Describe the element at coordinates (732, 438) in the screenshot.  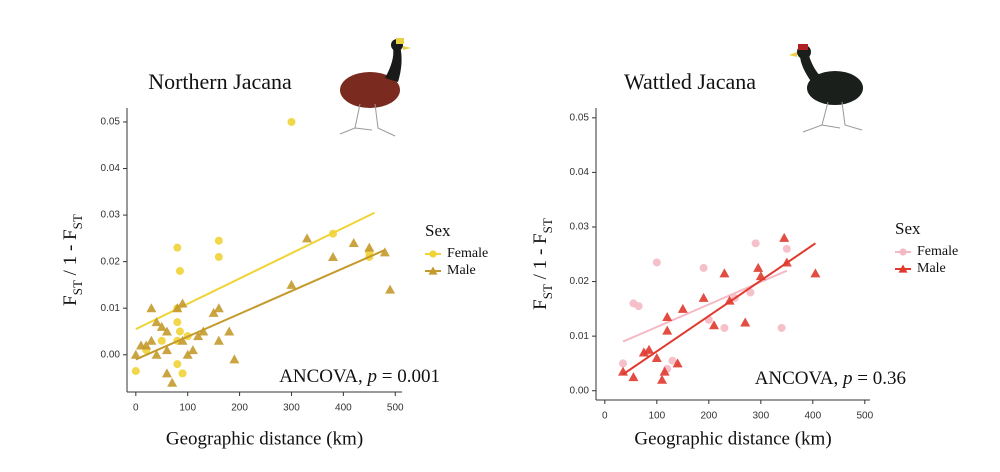
I see `x-axis-title: Geographic distance (km)` at that location.